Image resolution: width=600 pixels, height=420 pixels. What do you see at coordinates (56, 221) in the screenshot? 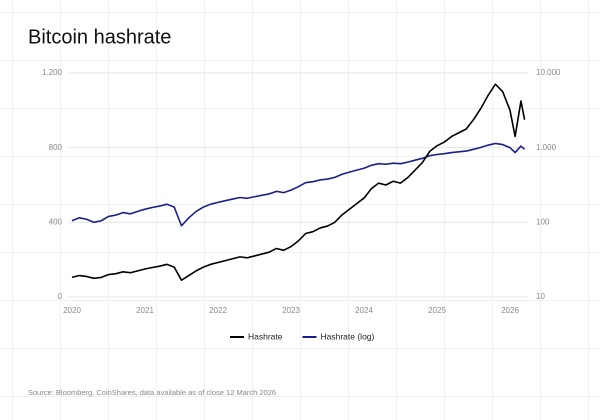
I see `y-tick-label: 400` at bounding box center [56, 221].